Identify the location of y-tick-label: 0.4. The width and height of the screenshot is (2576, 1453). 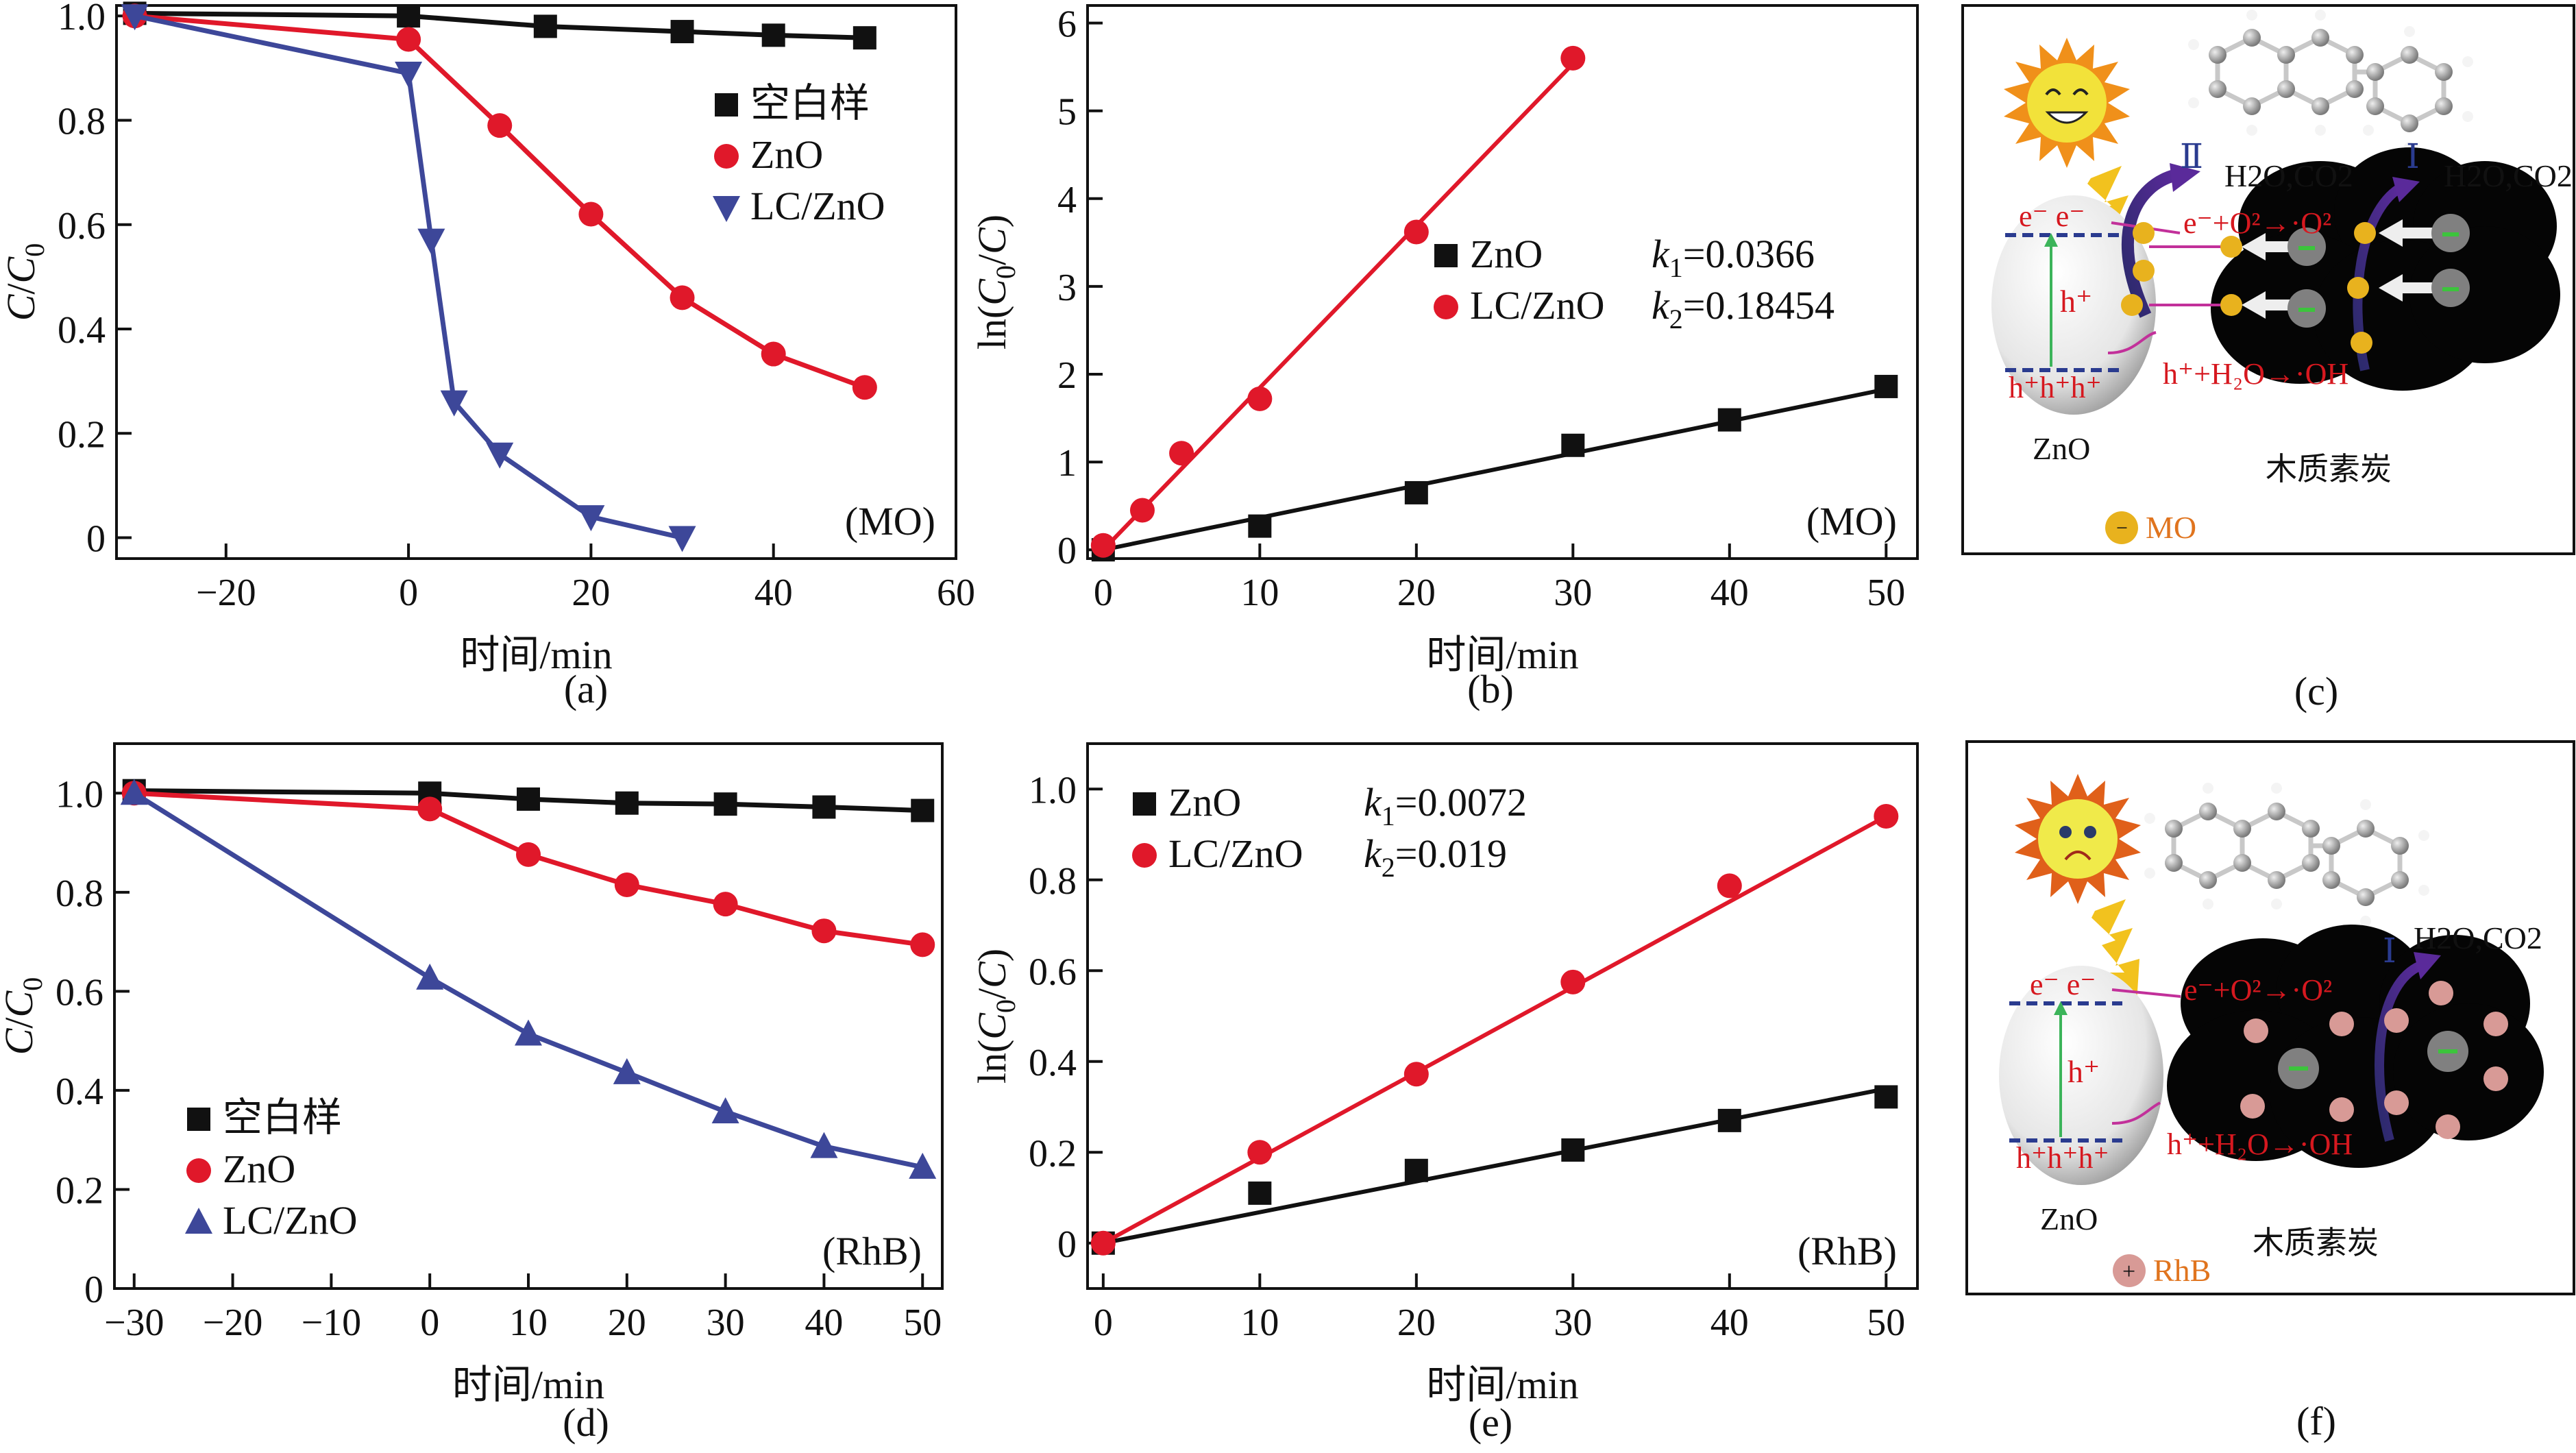
(80, 1092).